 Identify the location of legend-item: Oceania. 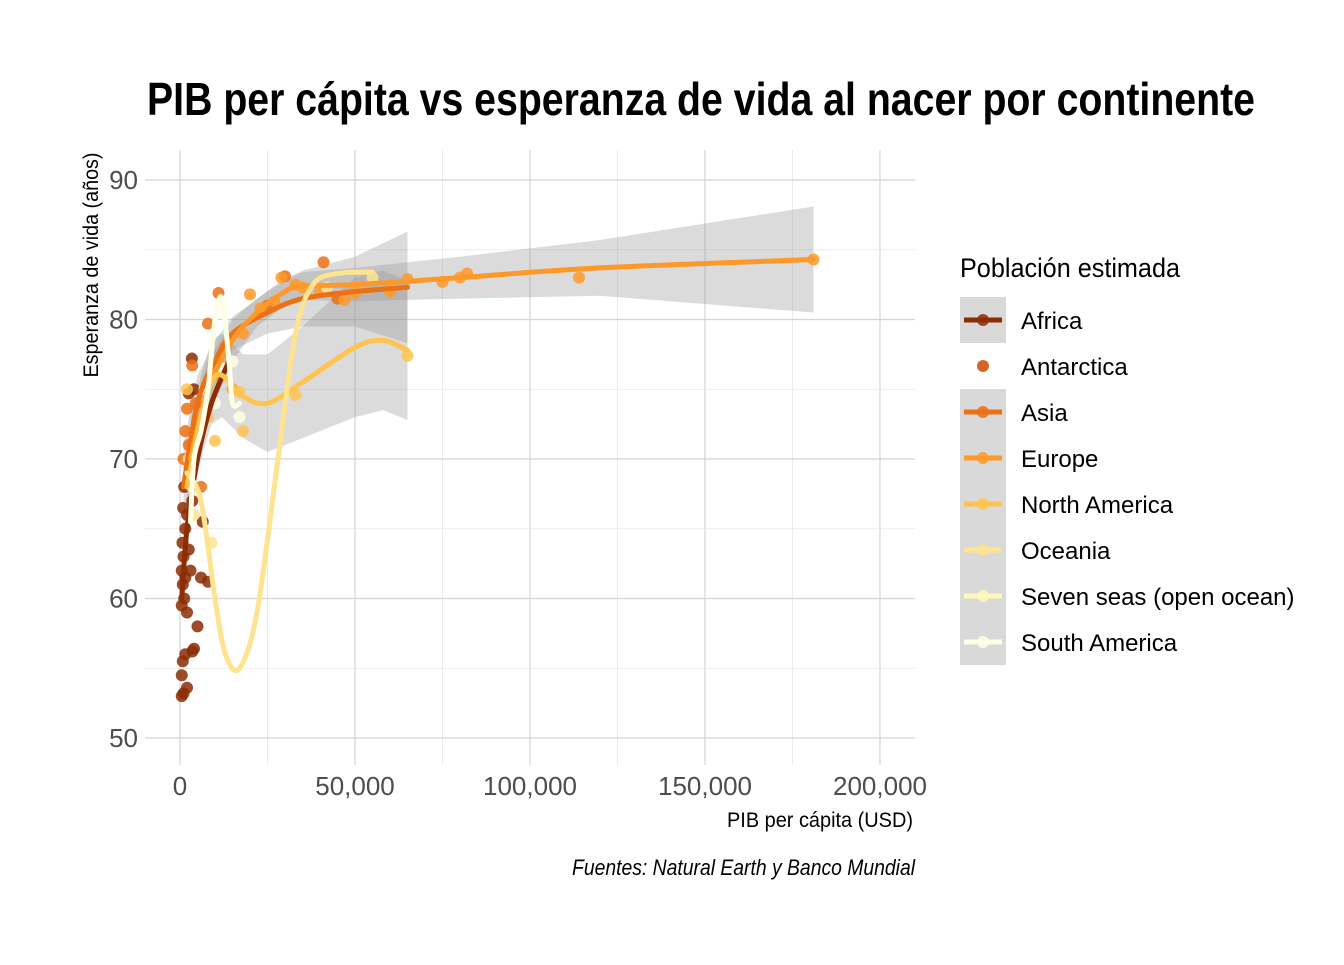
(1035, 550).